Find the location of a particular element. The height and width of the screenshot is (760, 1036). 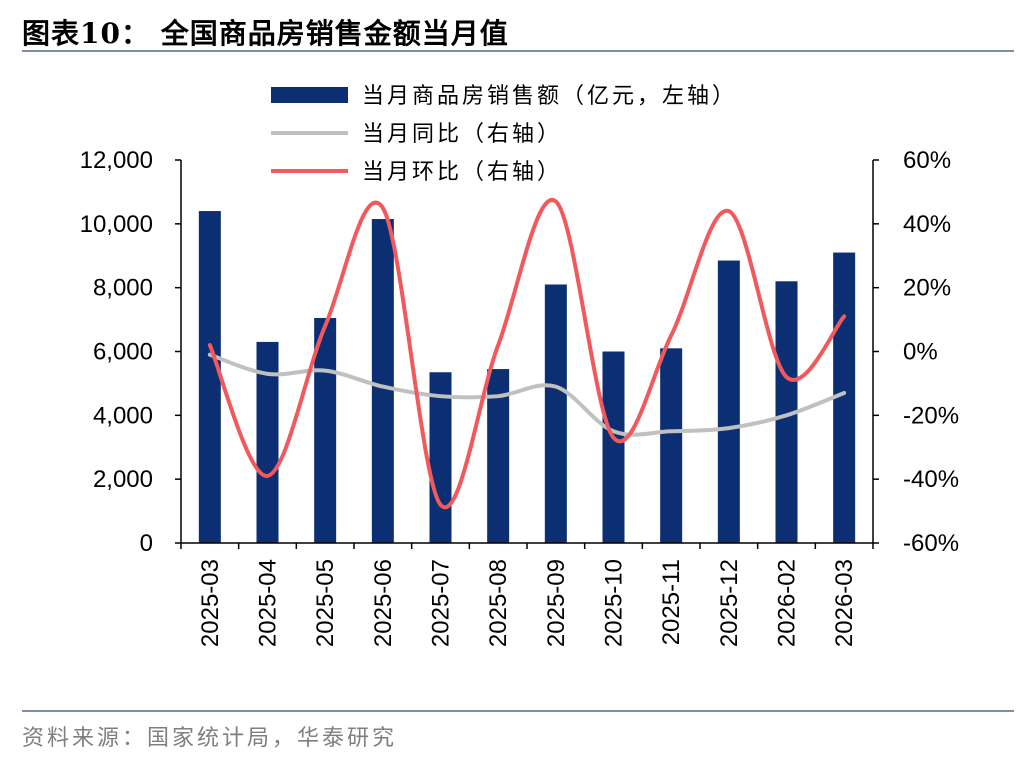

right-tick-label: 20% is located at coordinates (927, 288).